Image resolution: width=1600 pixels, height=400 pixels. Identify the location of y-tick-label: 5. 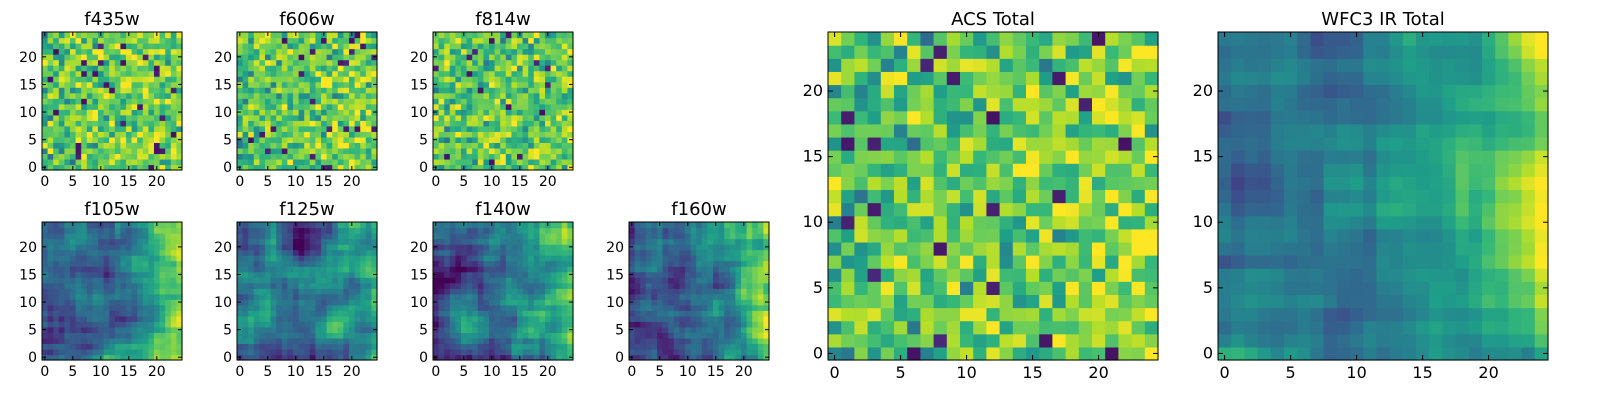
(227, 141).